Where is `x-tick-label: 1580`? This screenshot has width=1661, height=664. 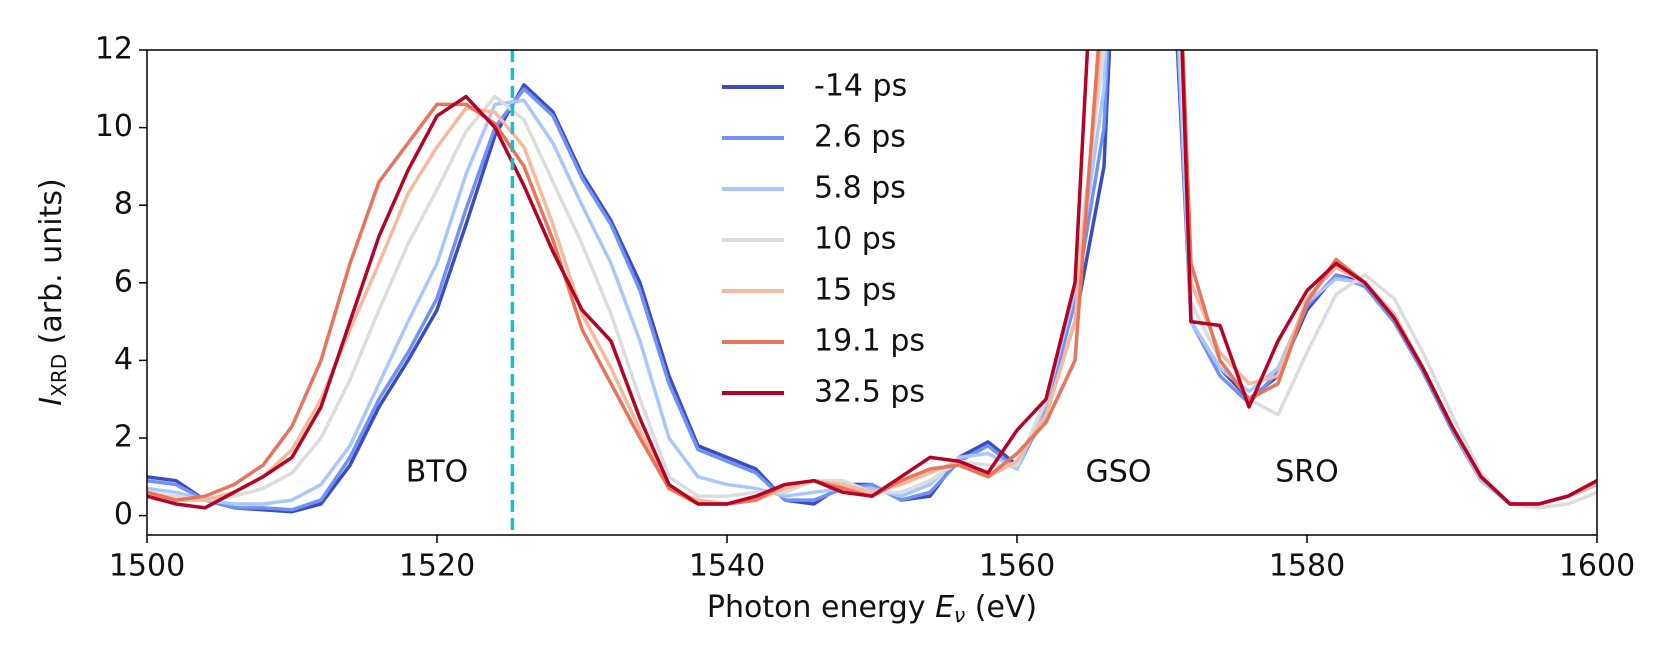 x-tick-label: 1580 is located at coordinates (1307, 566).